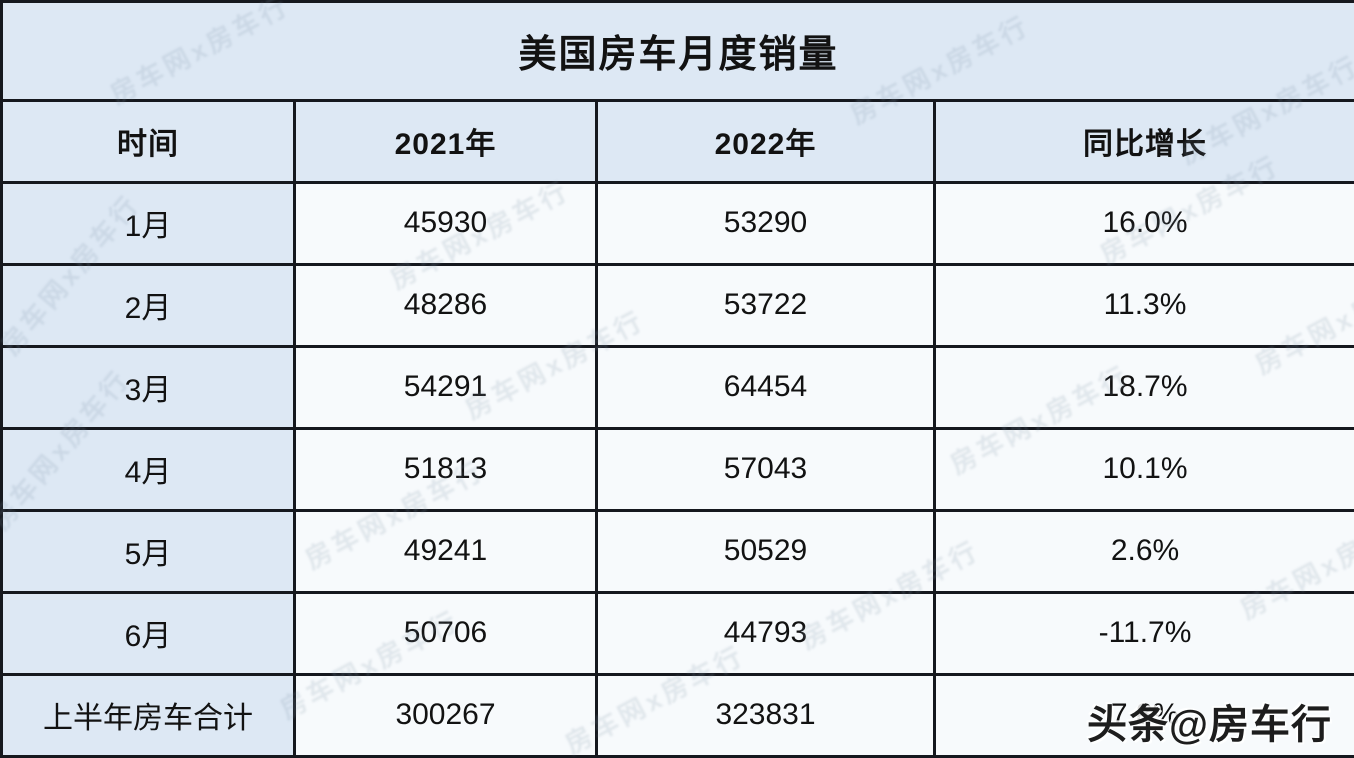 This screenshot has height=758, width=1354. What do you see at coordinates (1143, 633) in the screenshot?
I see `growth-cell: -11.7%` at bounding box center [1143, 633].